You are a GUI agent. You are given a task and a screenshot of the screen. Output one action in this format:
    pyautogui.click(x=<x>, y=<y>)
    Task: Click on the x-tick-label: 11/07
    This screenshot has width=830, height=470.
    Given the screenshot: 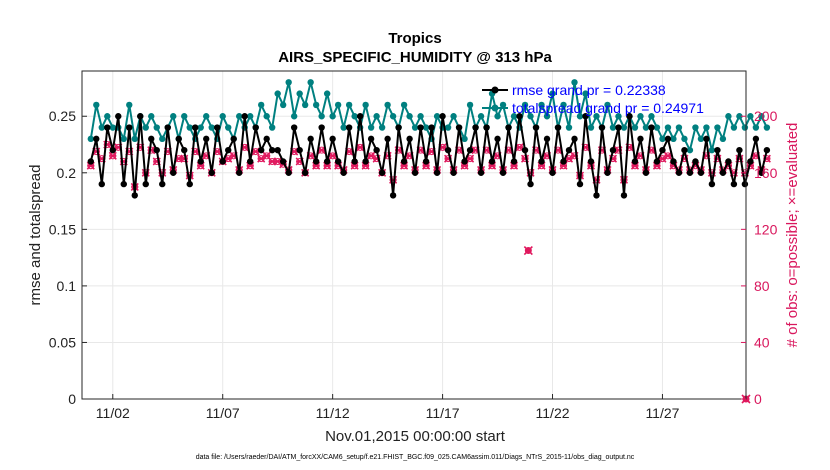 What is the action you would take?
    pyautogui.click(x=223, y=413)
    